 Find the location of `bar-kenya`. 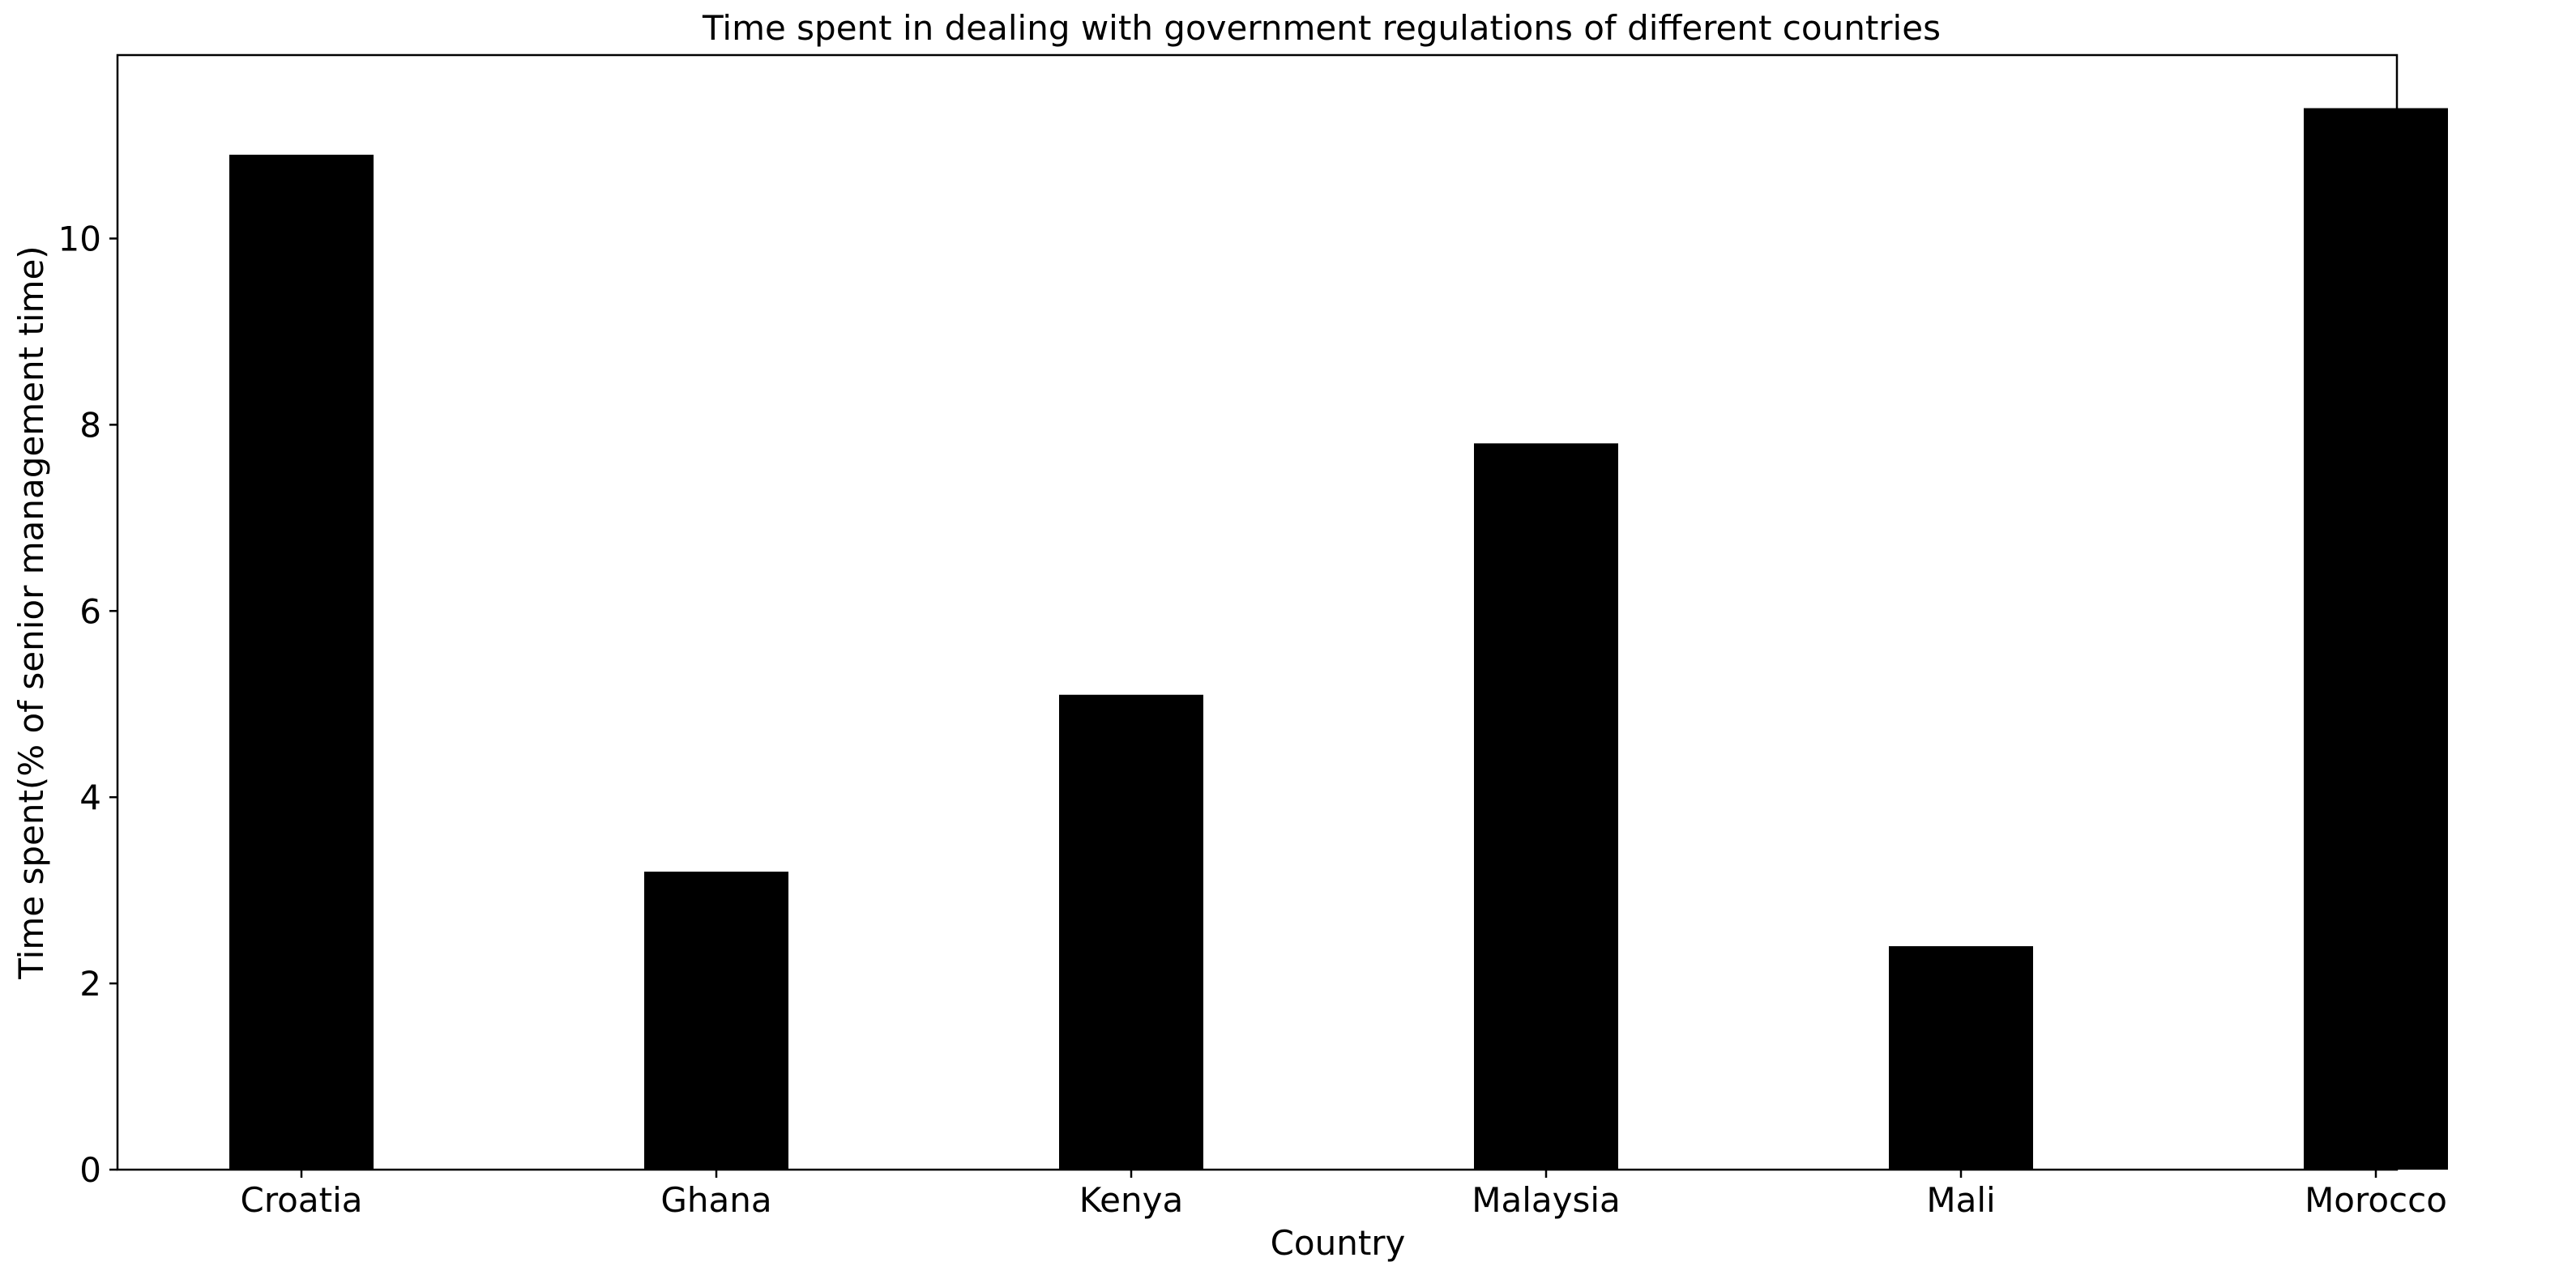

bar-kenya is located at coordinates (1131, 932).